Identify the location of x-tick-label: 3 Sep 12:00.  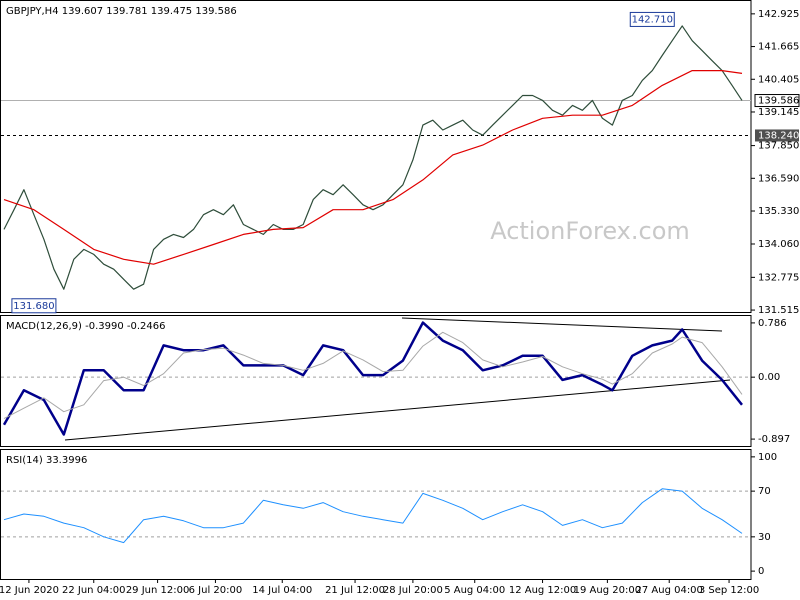
(729, 590).